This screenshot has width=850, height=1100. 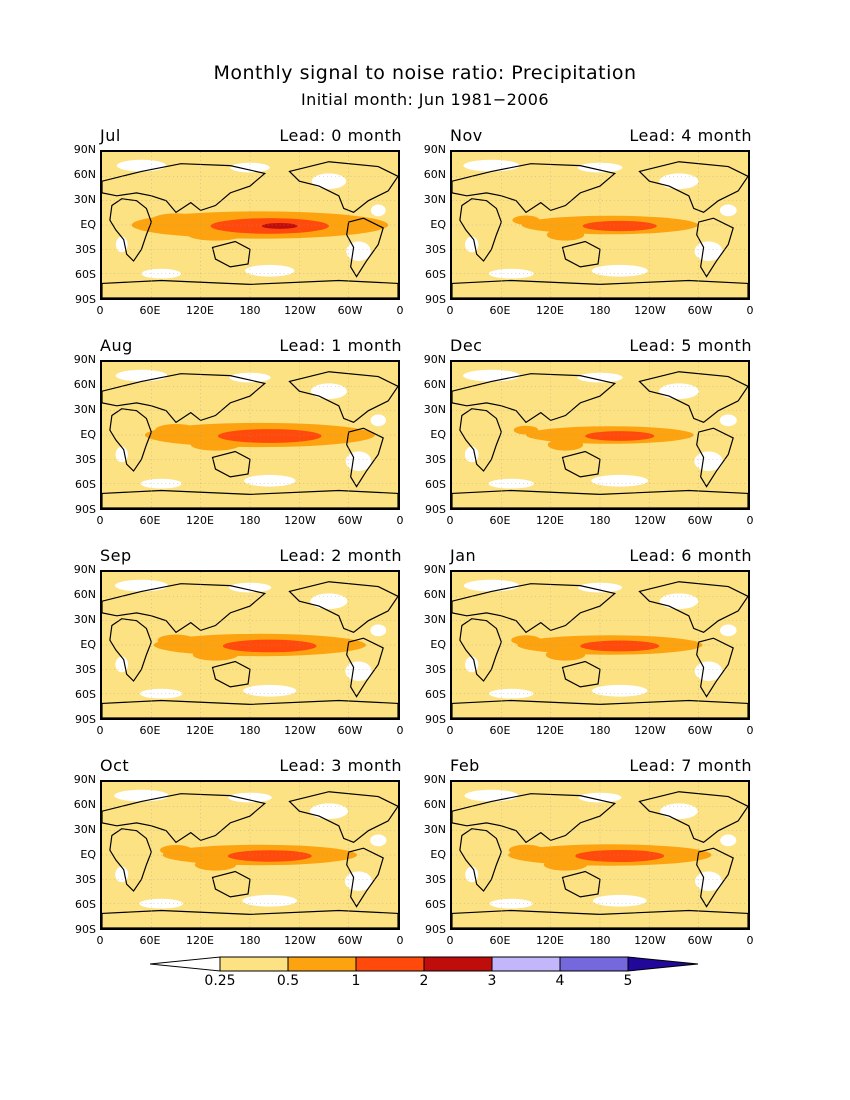 What do you see at coordinates (465, 765) in the screenshot?
I see `panel-month-label: Feb` at bounding box center [465, 765].